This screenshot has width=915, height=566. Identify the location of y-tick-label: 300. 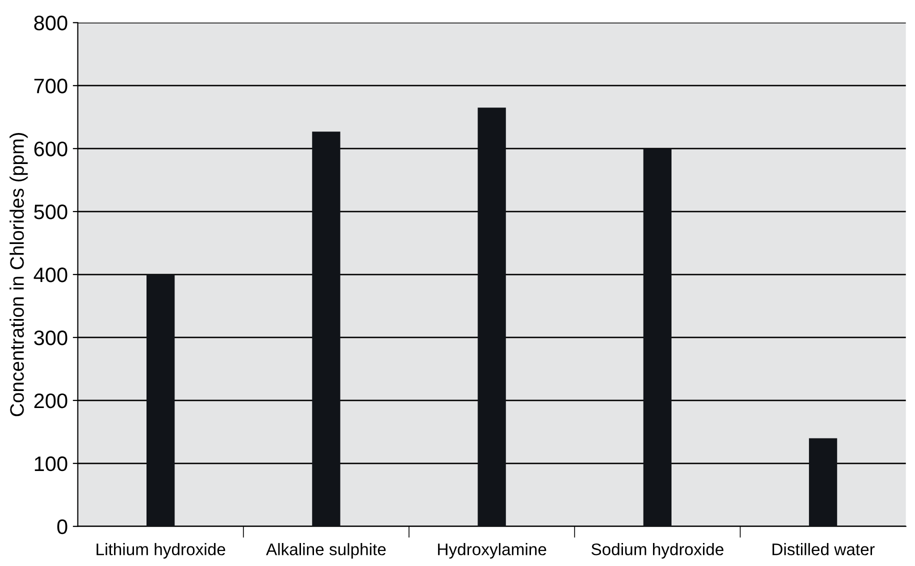
(51, 338).